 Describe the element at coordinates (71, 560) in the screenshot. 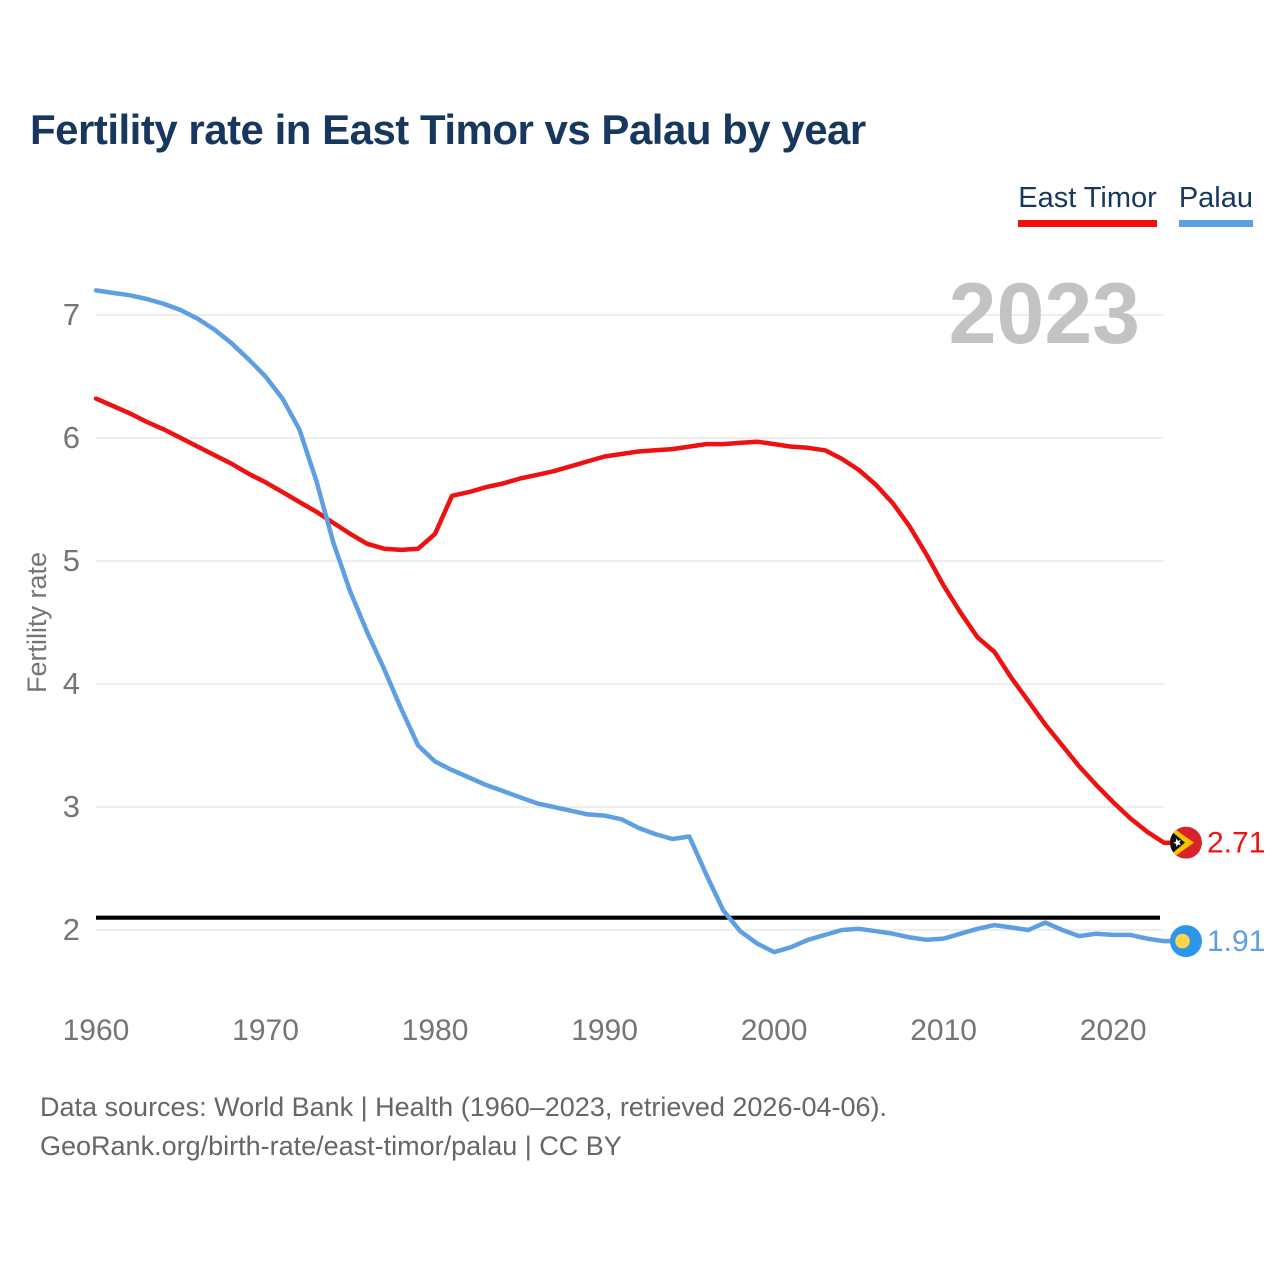

I see `y-tick-label-5: 5` at that location.